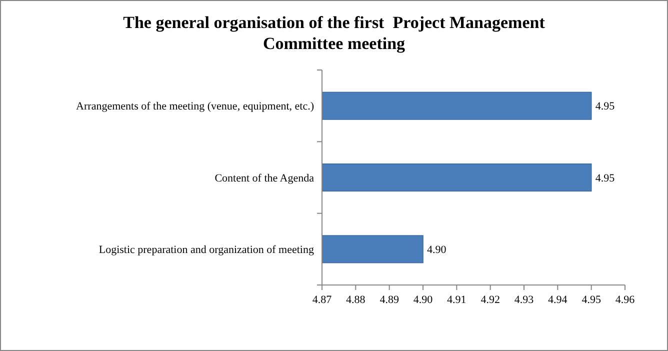  Describe the element at coordinates (490, 300) in the screenshot. I see `x-tick-label: 4.92` at that location.